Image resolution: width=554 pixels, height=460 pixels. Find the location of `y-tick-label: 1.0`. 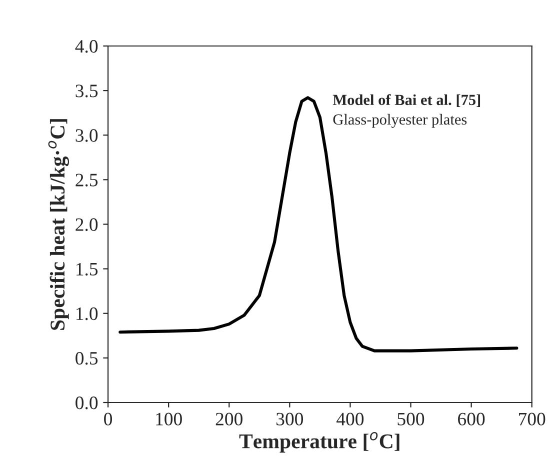

y-tick-label: 1.0 is located at coordinates (87, 313).